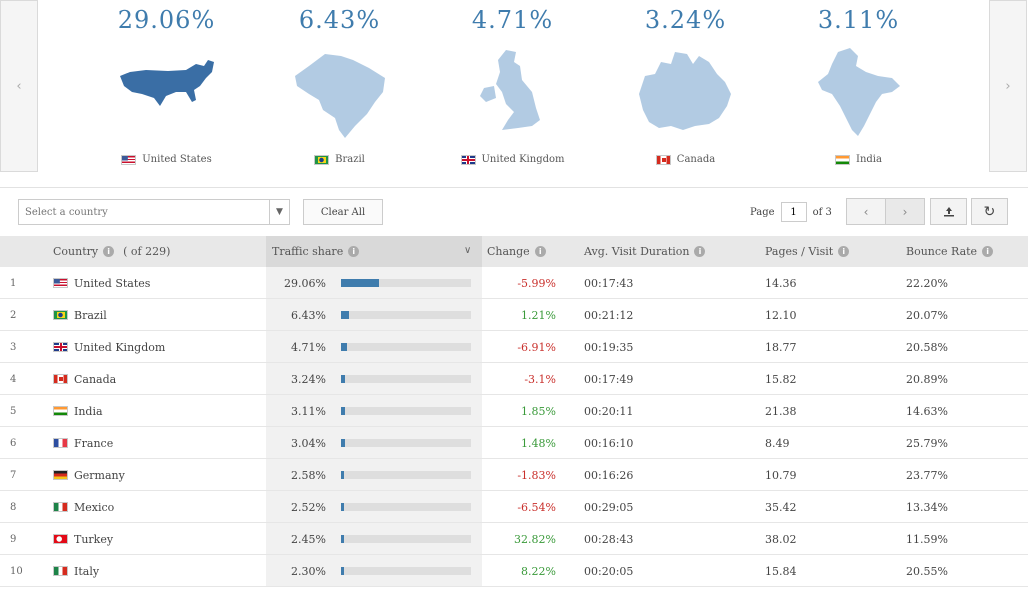 This screenshot has height=591, width=1028. Describe the element at coordinates (78, 411) in the screenshot. I see `country-cell: India` at that location.